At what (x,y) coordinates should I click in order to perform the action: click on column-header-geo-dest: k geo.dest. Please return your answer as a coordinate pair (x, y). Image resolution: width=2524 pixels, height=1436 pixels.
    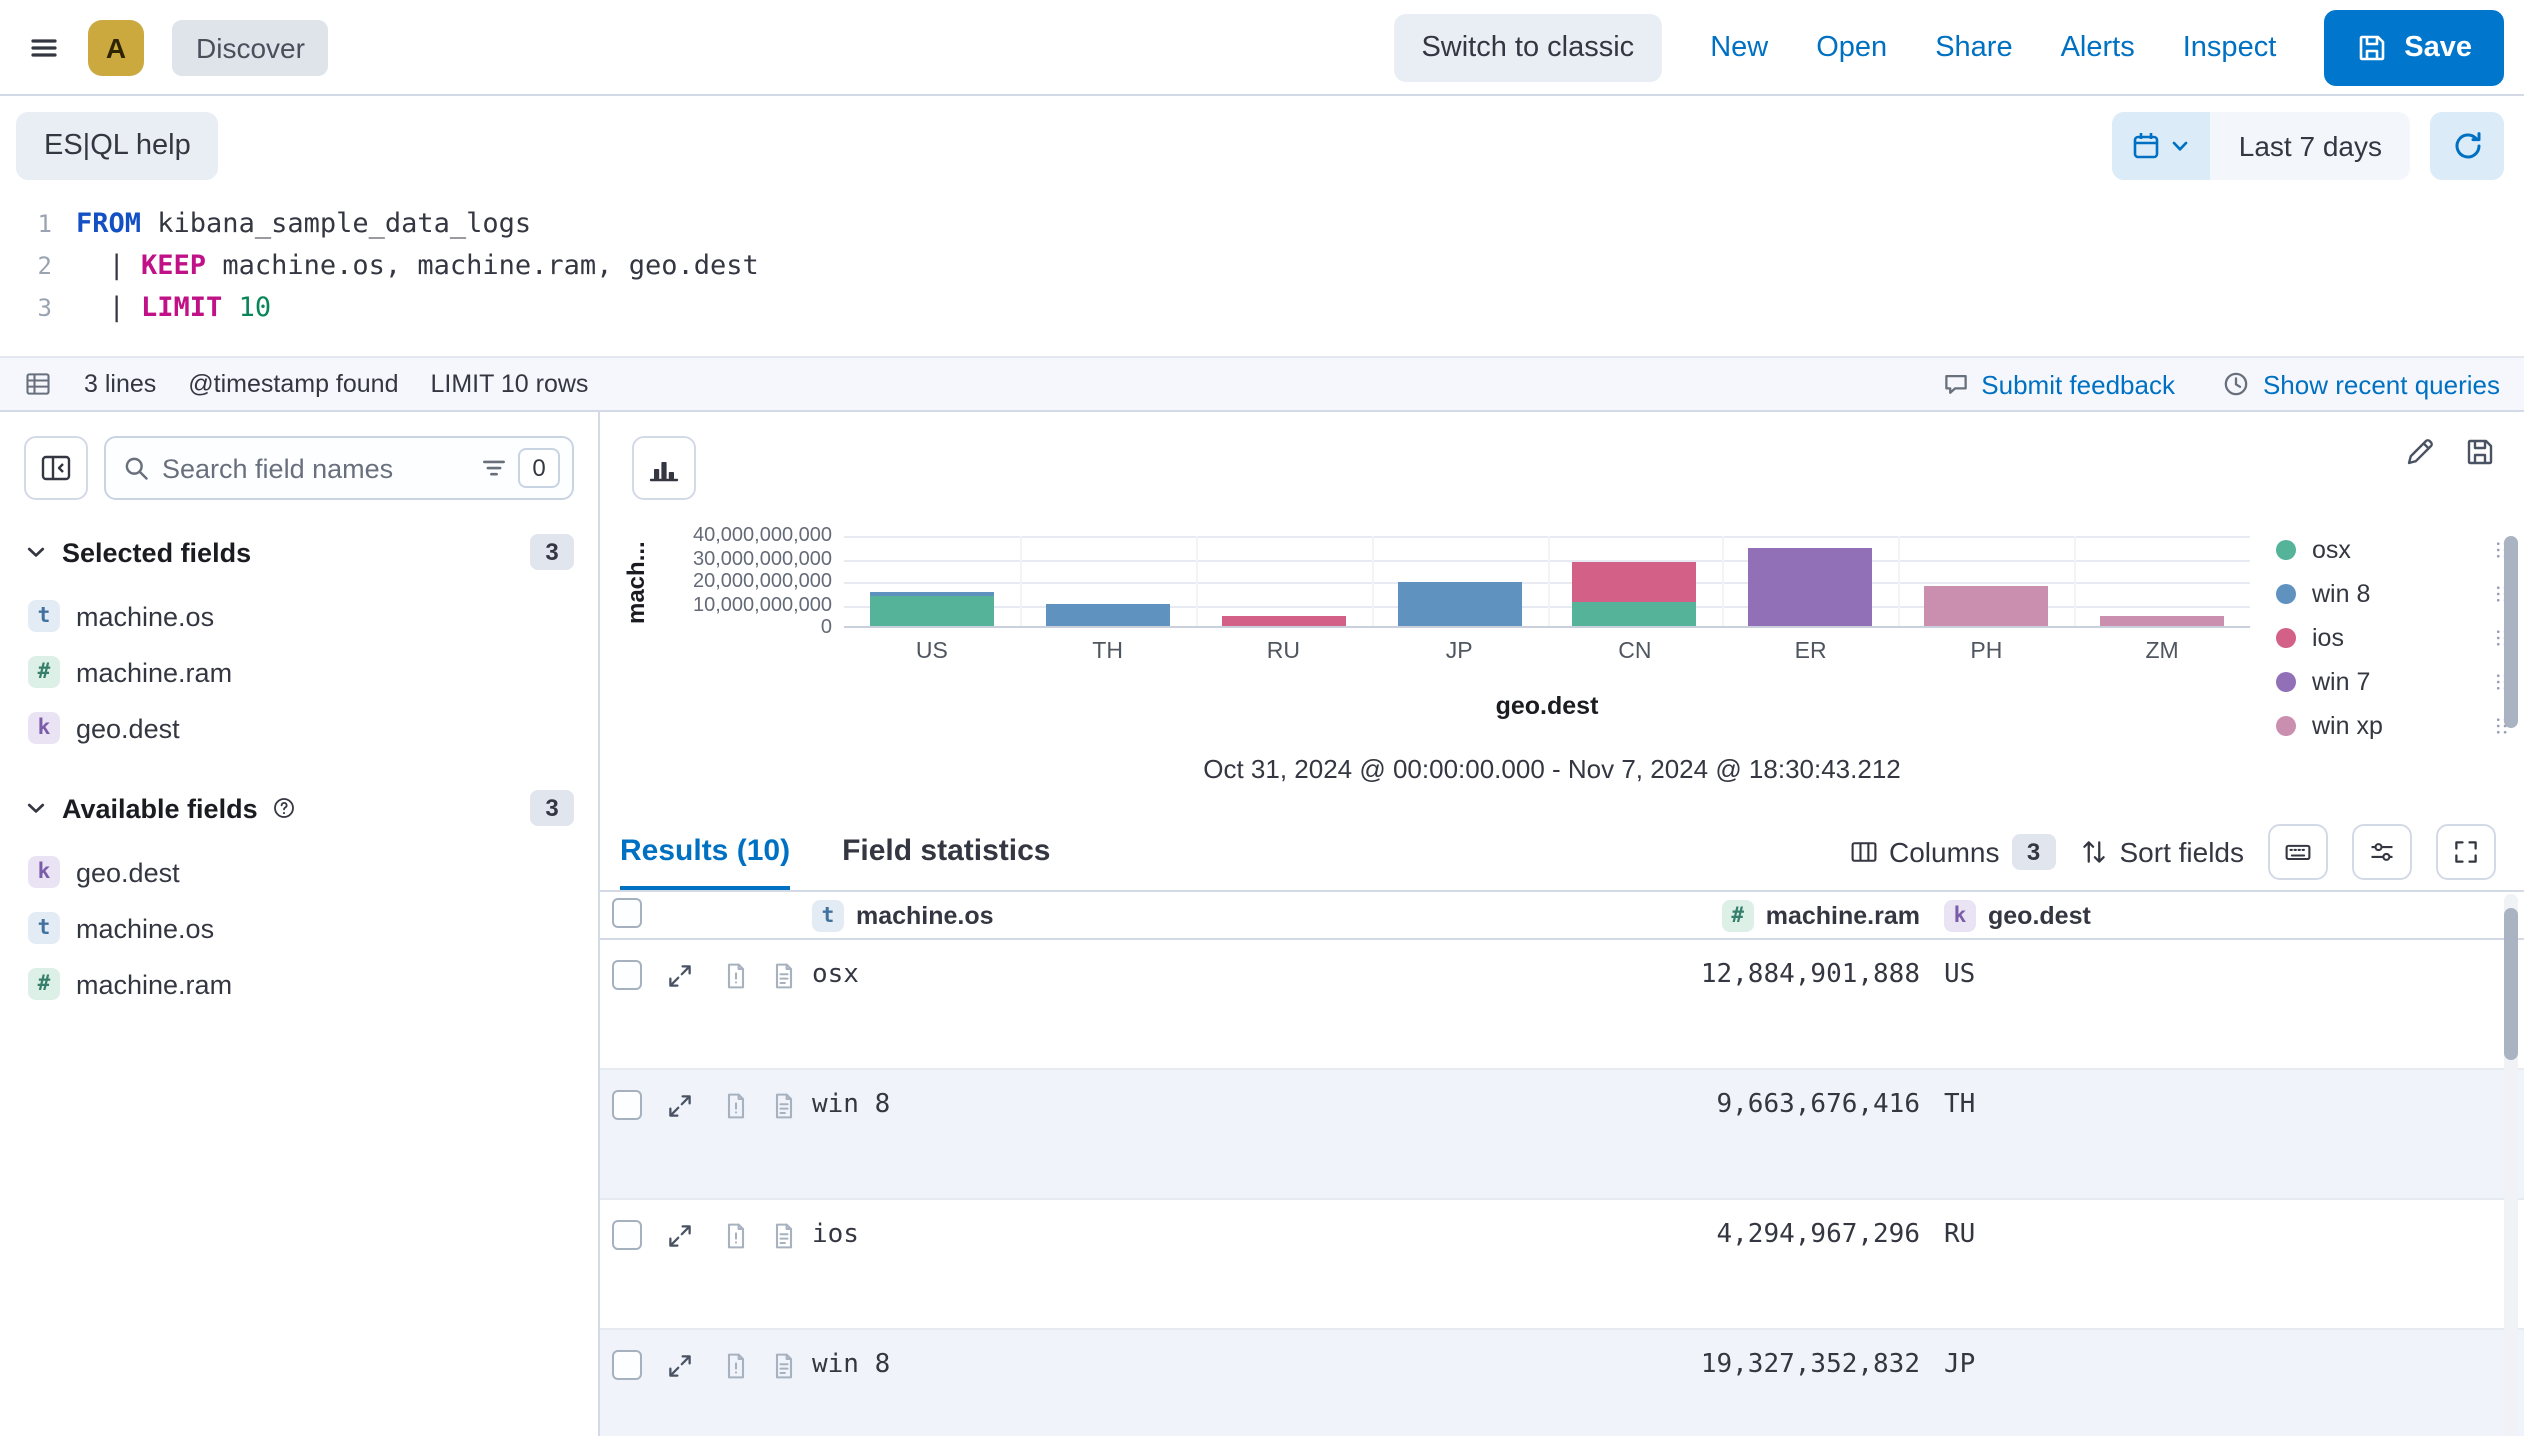
    Looking at the image, I should click on (2222, 915).